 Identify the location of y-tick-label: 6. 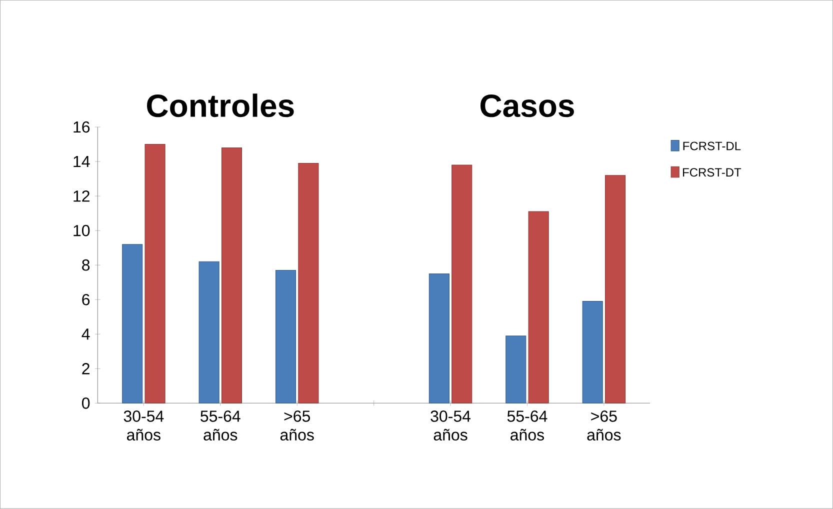
(86, 300).